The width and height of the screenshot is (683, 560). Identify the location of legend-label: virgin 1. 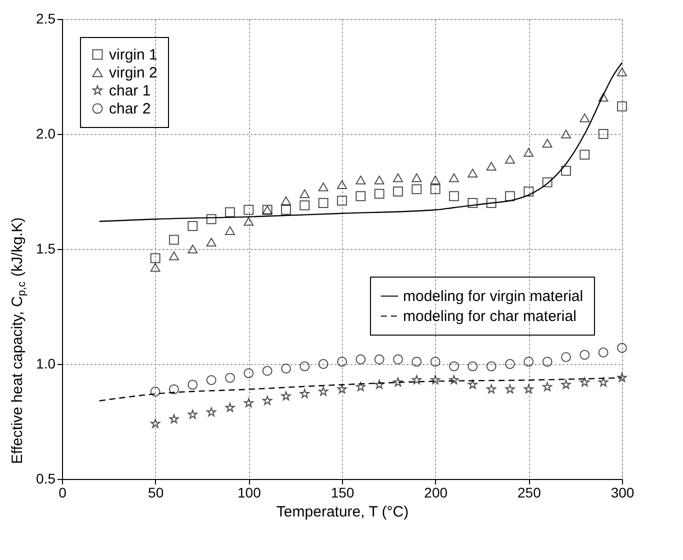
(133, 55).